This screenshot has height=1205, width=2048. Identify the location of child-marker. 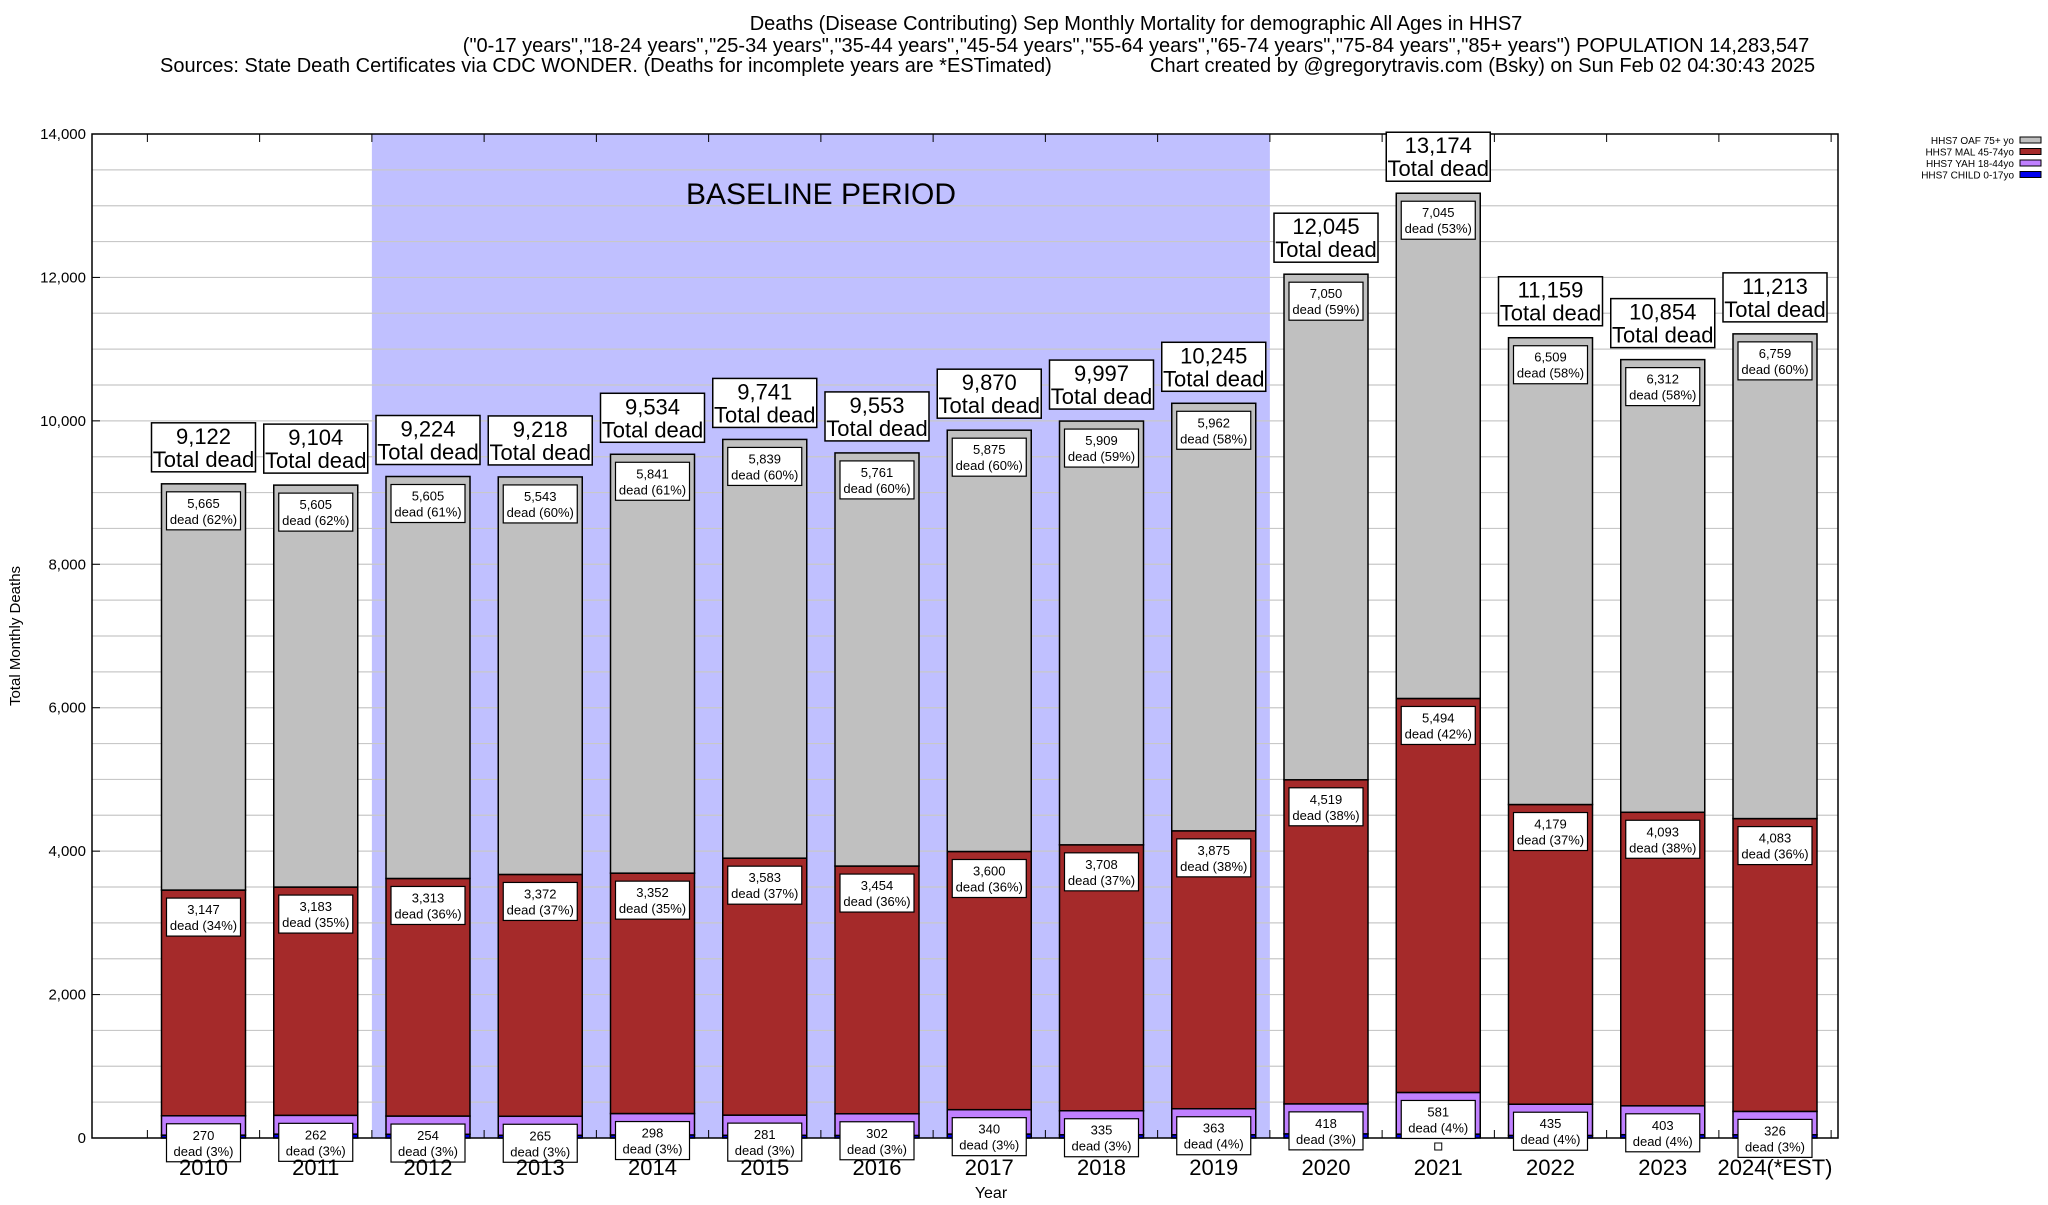
(1438, 1146).